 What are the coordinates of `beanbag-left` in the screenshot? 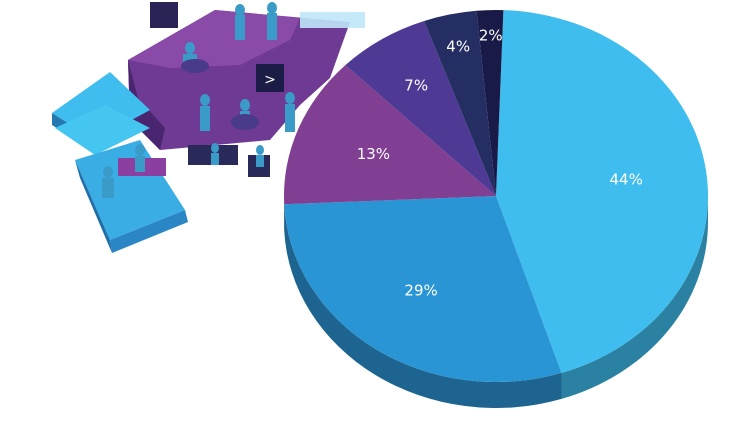 It's located at (195, 66).